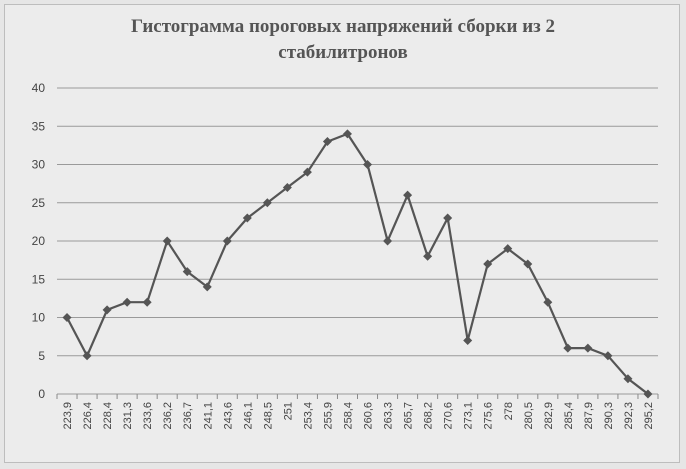 This screenshot has width=686, height=469. I want to click on y-tick-label: 30, so click(39, 165).